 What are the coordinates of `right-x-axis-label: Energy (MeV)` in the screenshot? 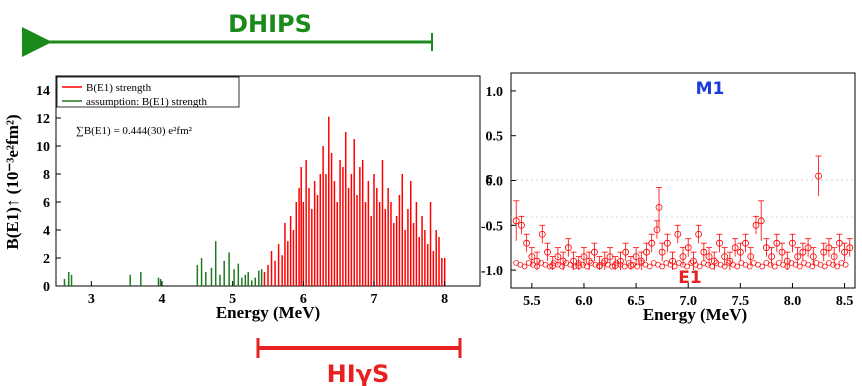 It's located at (695, 314).